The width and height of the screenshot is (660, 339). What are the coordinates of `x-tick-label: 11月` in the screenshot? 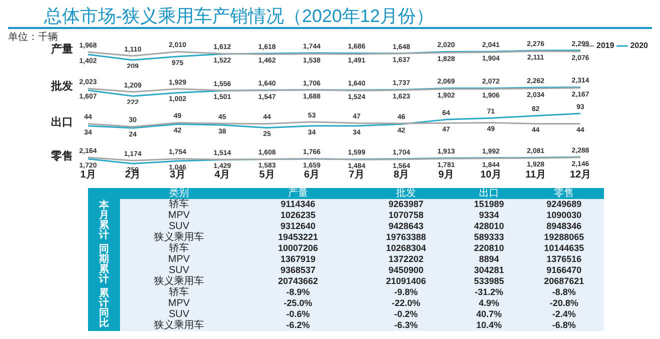 It's located at (535, 174).